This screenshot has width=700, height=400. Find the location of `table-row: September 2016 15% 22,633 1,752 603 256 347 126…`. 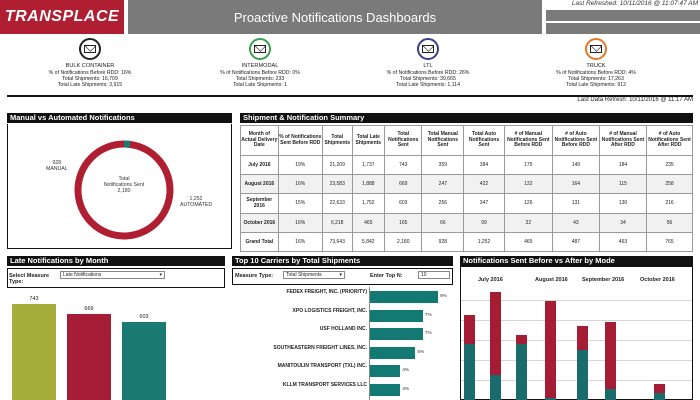

table-row: September 2016 15% 22,633 1,752 603 256 347 126… is located at coordinates (466, 203).